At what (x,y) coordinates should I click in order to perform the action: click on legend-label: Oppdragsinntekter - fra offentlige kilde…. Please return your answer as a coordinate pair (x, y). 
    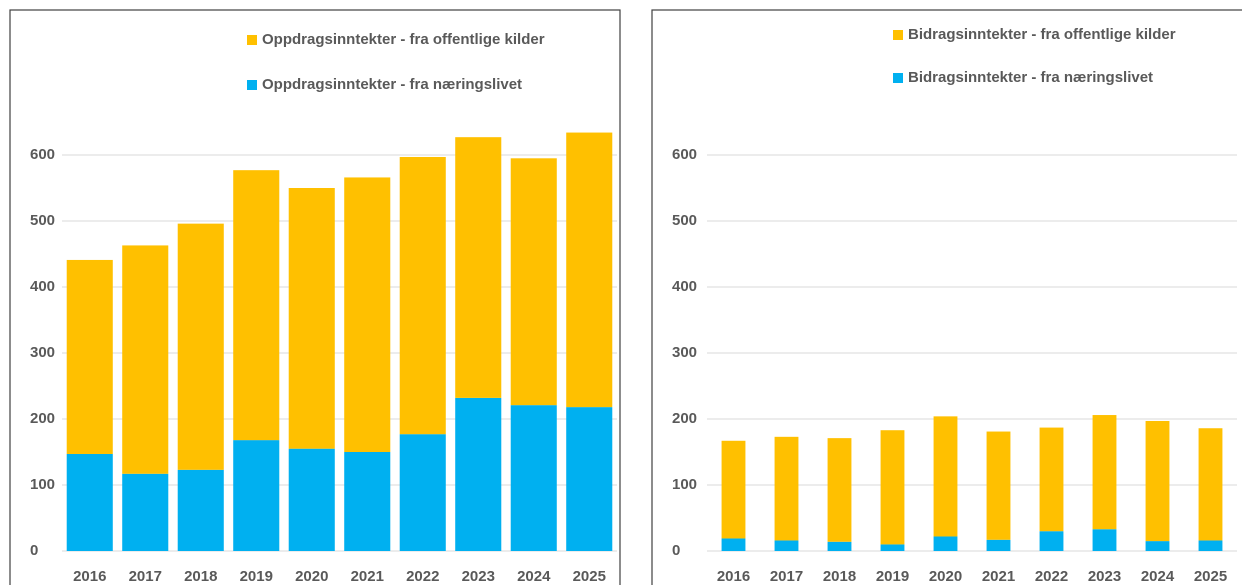
    Looking at the image, I should click on (403, 39).